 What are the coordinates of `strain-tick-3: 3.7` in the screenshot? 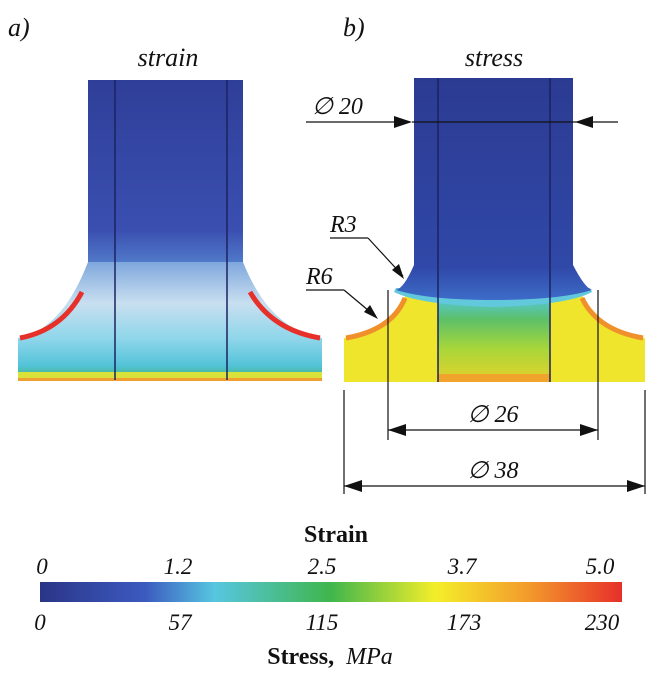 It's located at (462, 566).